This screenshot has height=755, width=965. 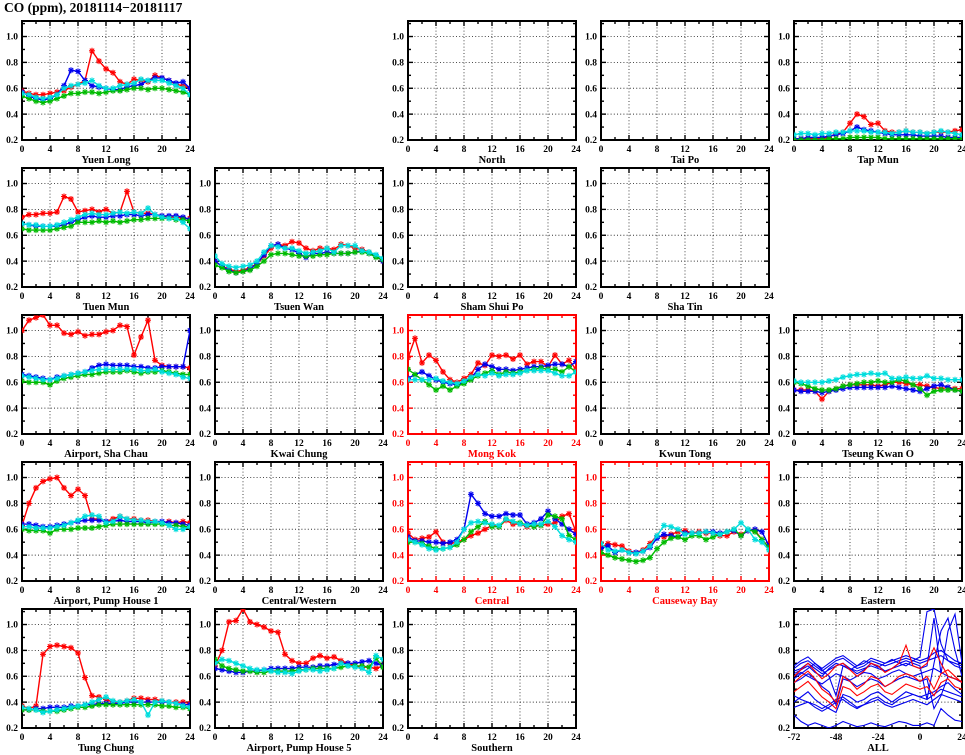 What do you see at coordinates (871, 93) in the screenshot?
I see `chart-tap-mun: 0.2 0.4 0.6 0.8 1.0 0 4 8 12 16 20 24 Tap Mun` at bounding box center [871, 93].